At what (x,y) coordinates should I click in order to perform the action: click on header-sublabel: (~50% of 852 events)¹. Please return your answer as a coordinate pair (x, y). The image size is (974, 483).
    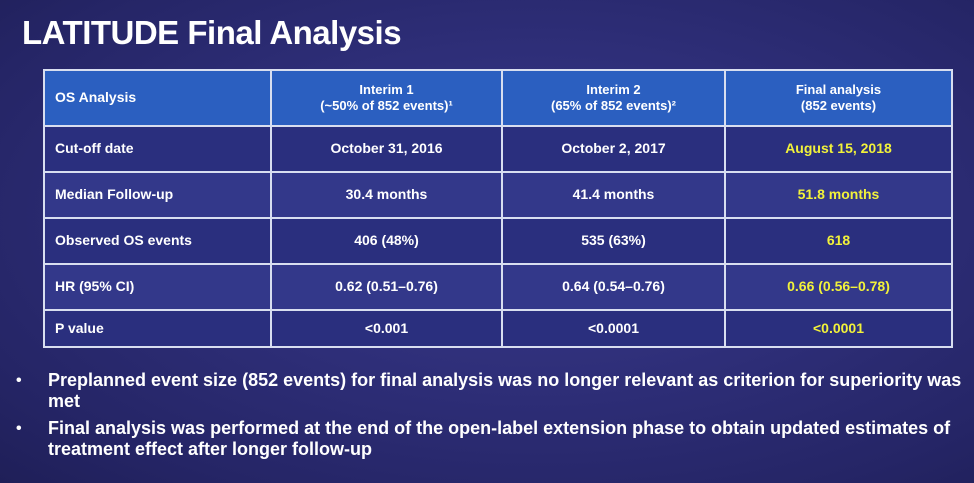
    Looking at the image, I should click on (386, 105).